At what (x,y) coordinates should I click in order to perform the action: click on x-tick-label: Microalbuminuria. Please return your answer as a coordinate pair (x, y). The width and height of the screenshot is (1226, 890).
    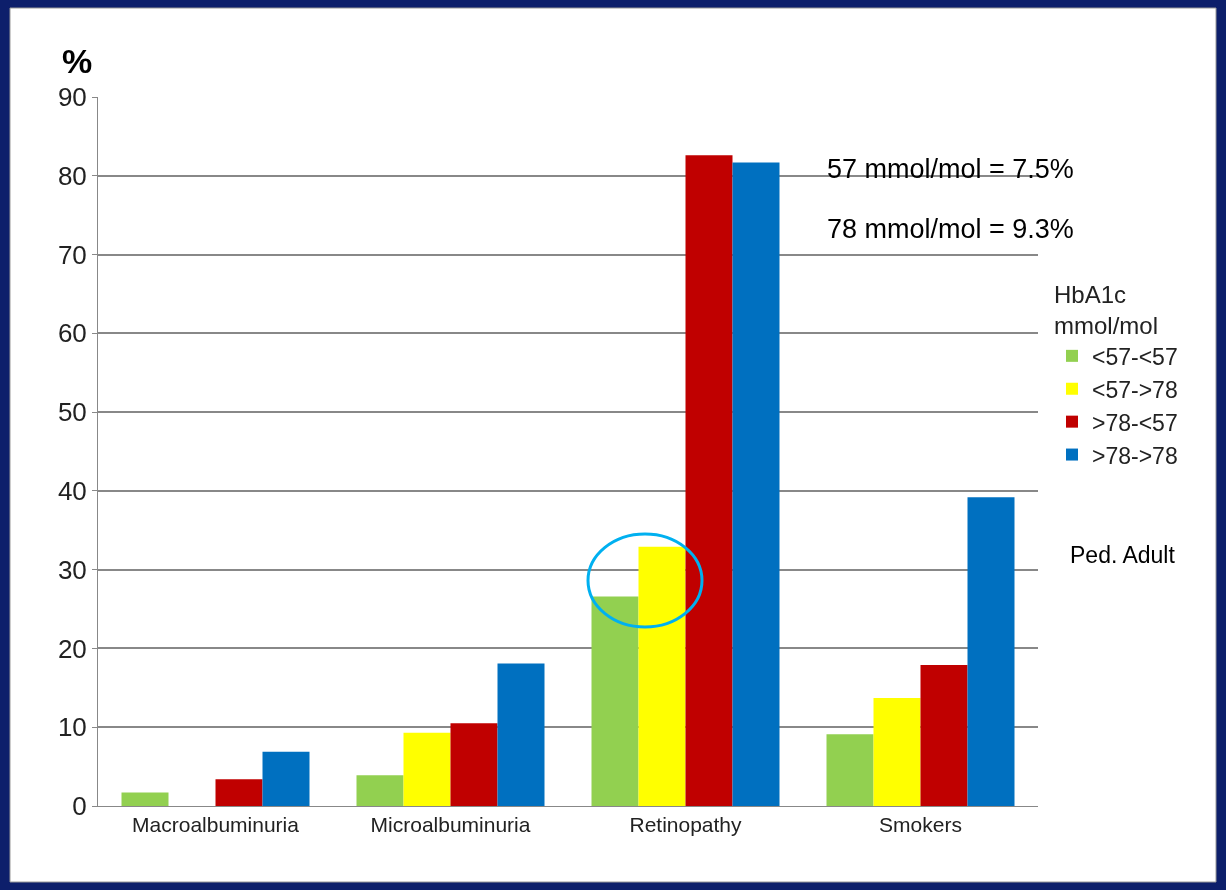
    Looking at the image, I should click on (450, 825).